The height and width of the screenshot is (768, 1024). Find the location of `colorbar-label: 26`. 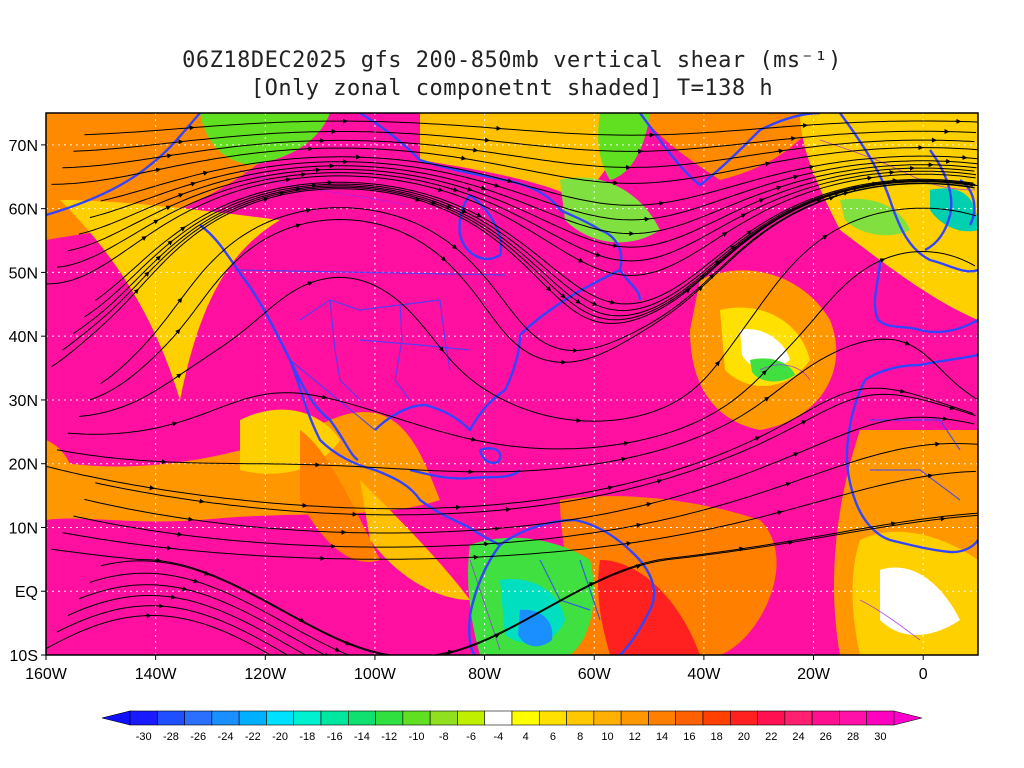

colorbar-label: 26 is located at coordinates (826, 737).